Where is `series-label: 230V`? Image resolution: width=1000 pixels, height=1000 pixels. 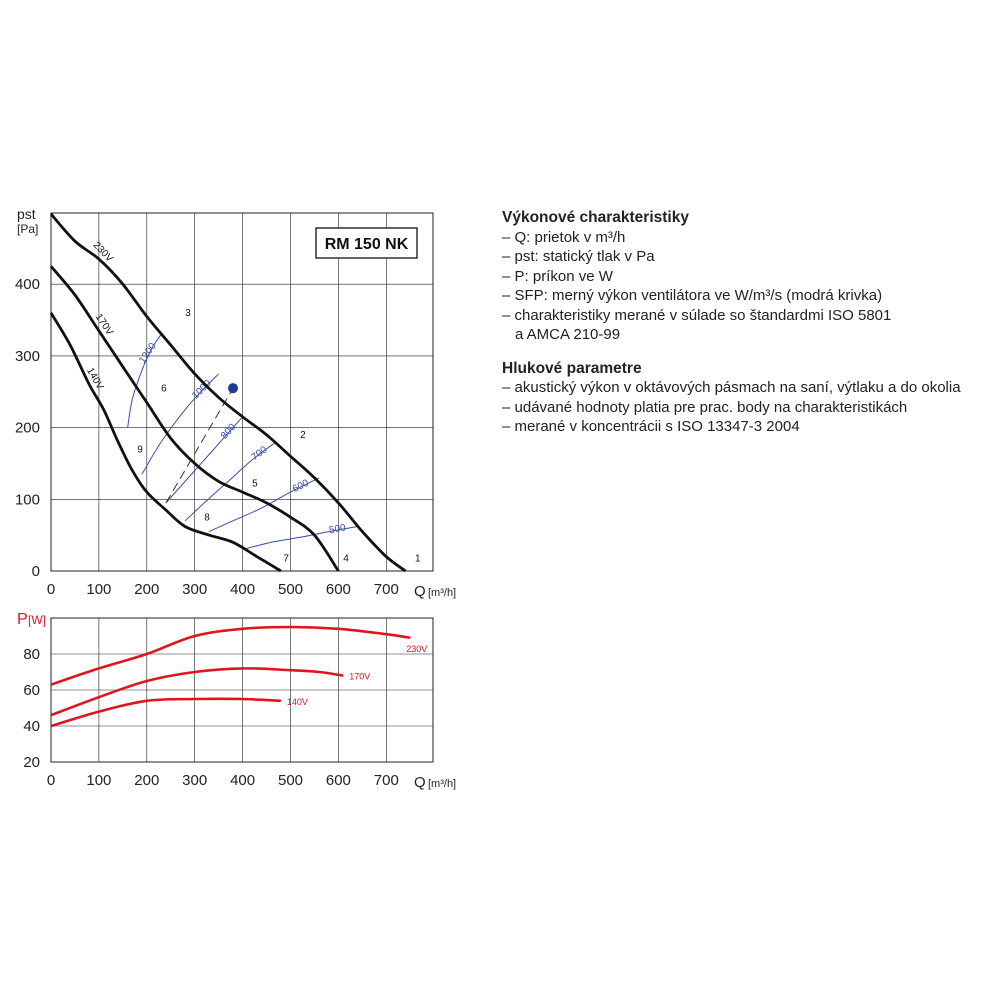 series-label: 230V is located at coordinates (416, 649).